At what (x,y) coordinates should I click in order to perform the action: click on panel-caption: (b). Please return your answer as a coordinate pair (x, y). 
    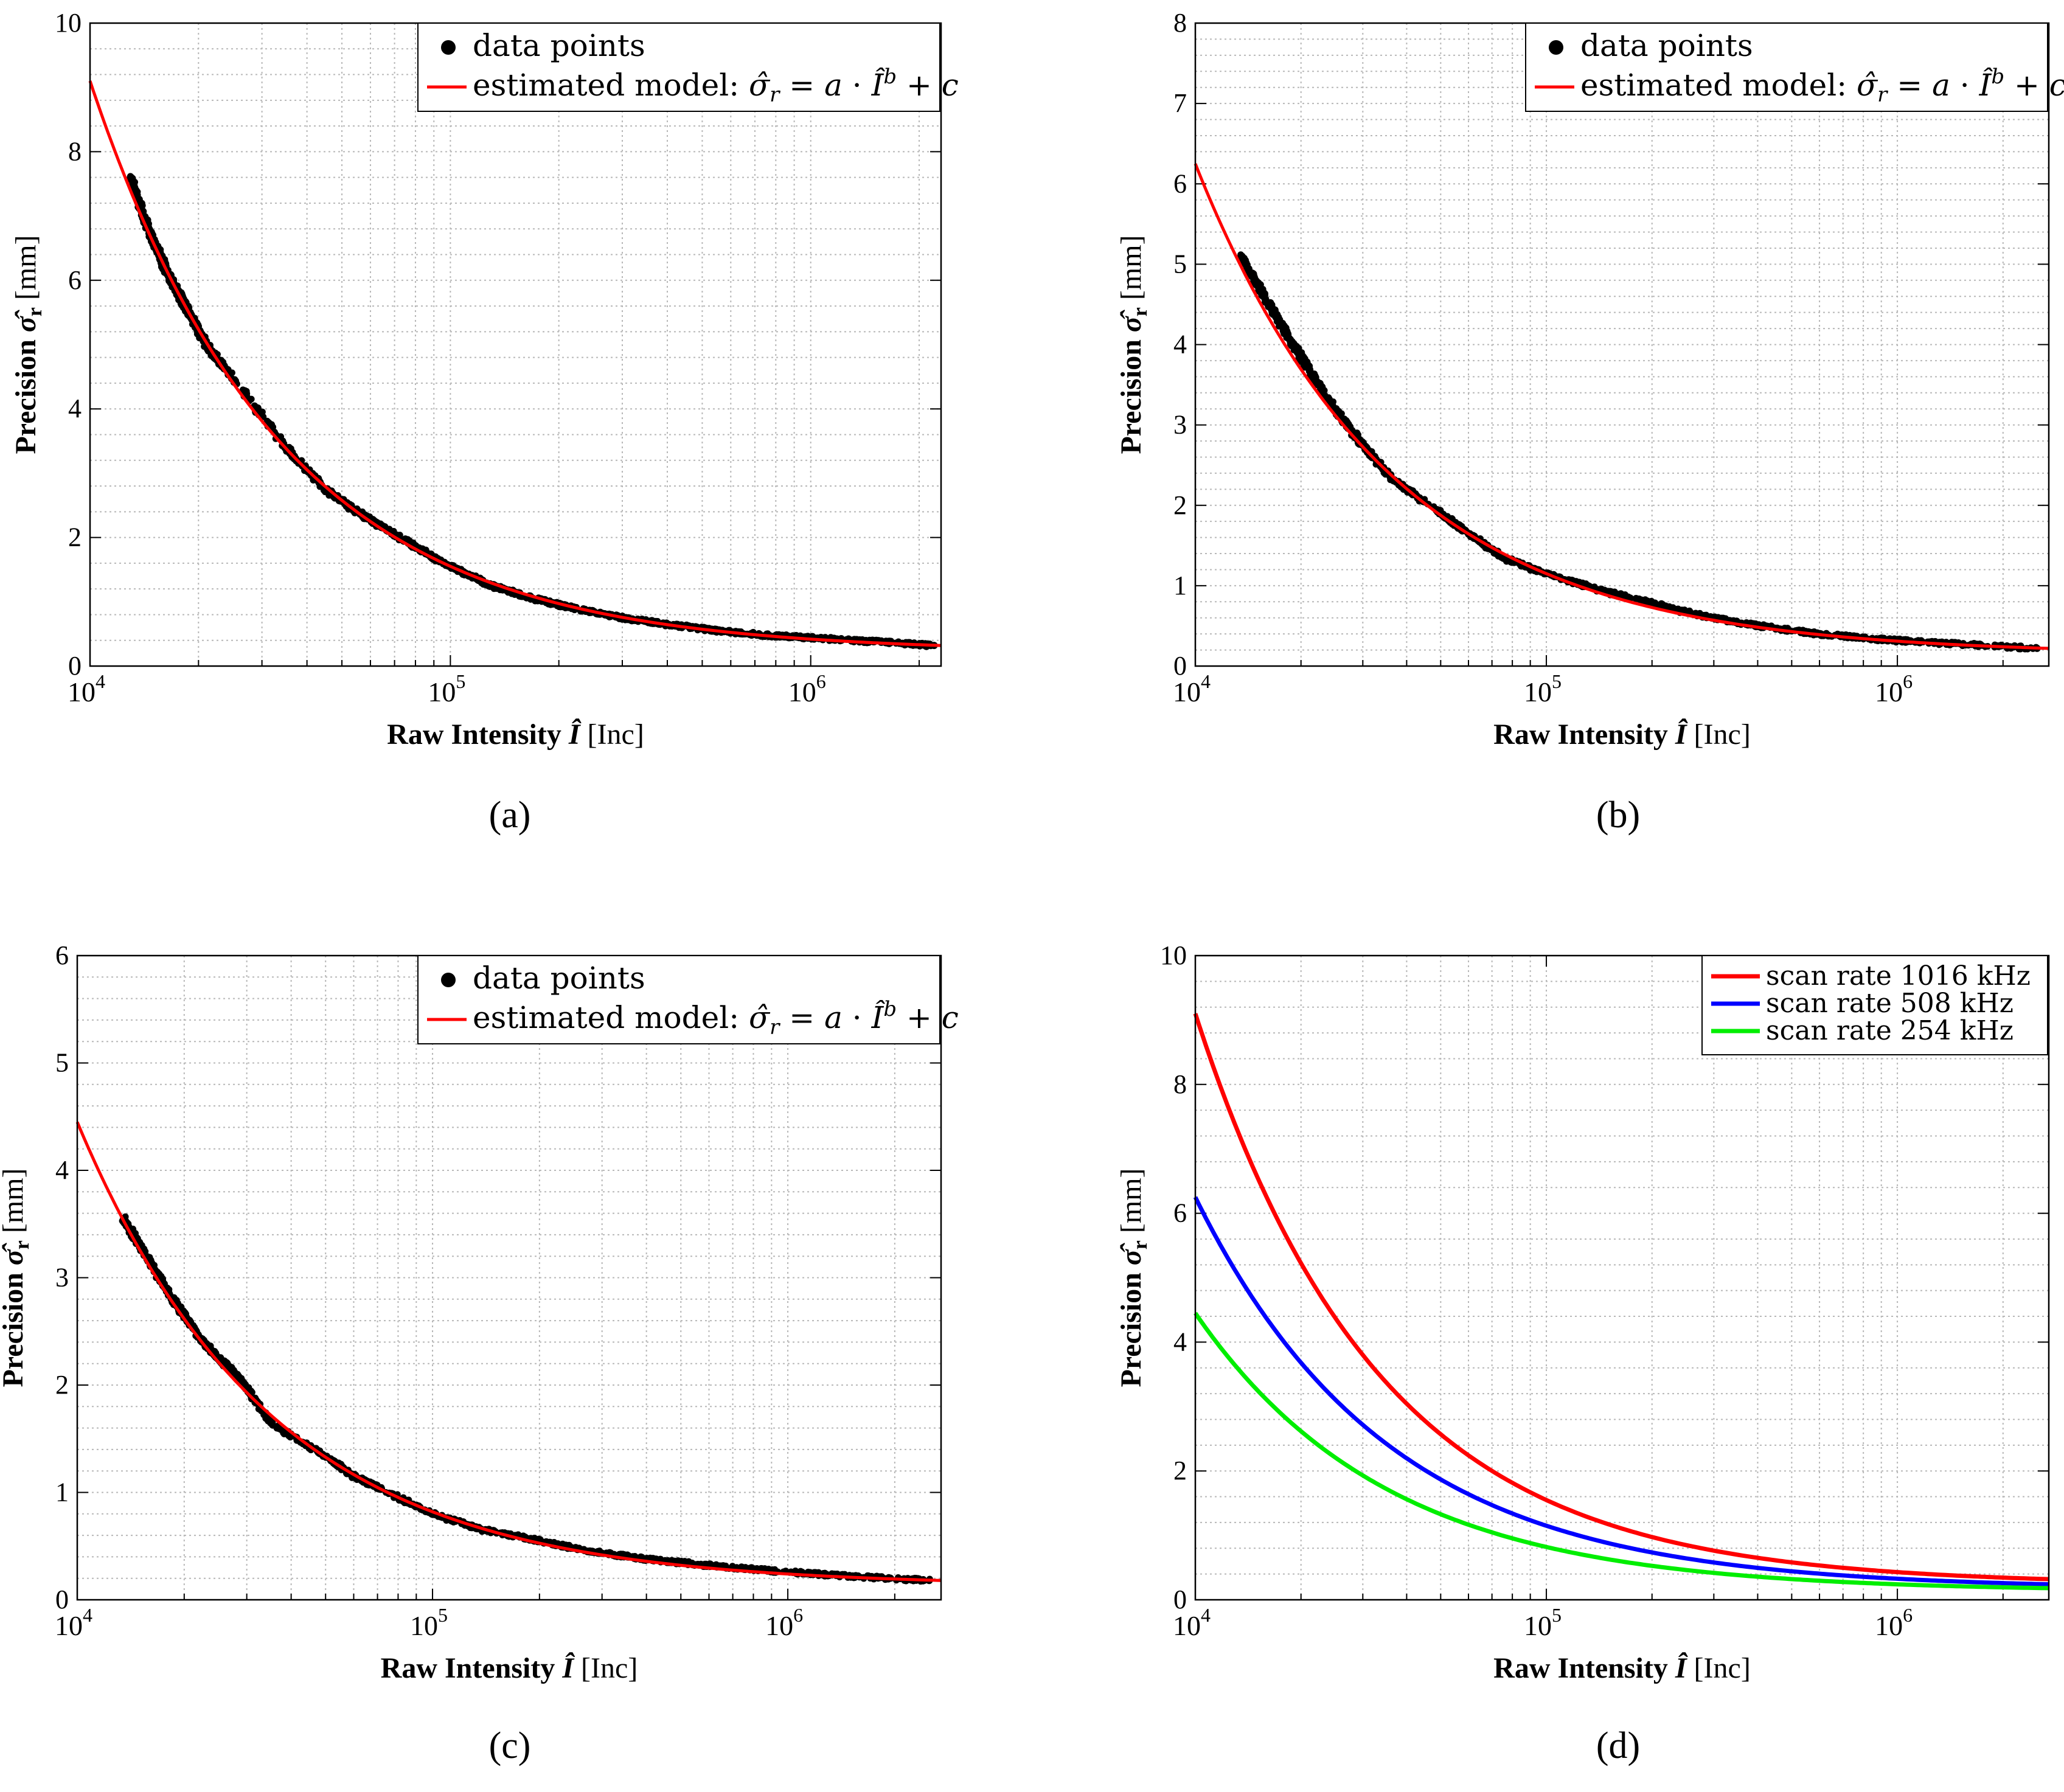
    Looking at the image, I should click on (1618, 815).